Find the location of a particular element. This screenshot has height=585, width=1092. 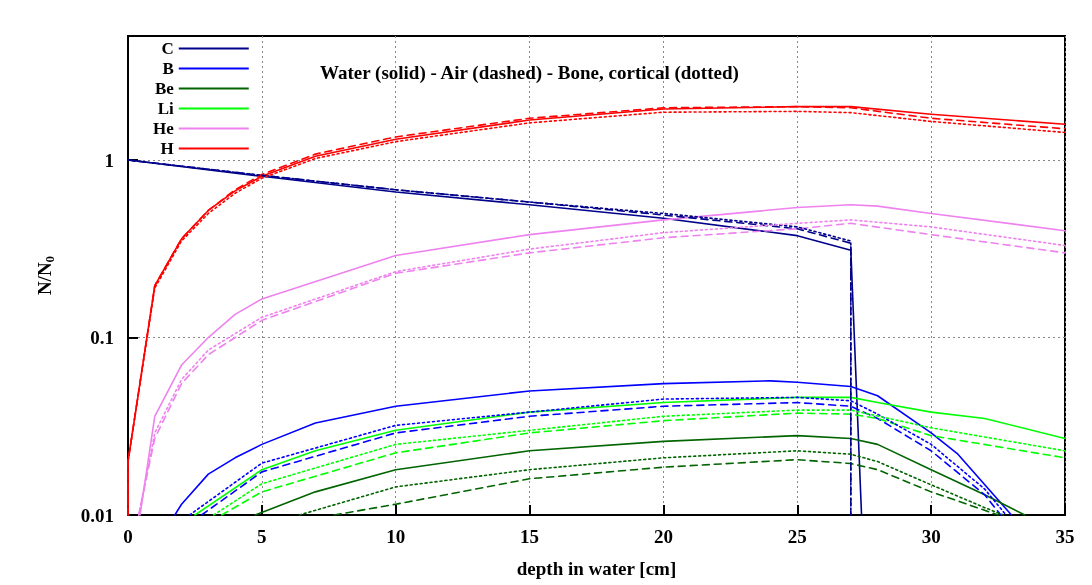

legend-label: C is located at coordinates (167, 48).